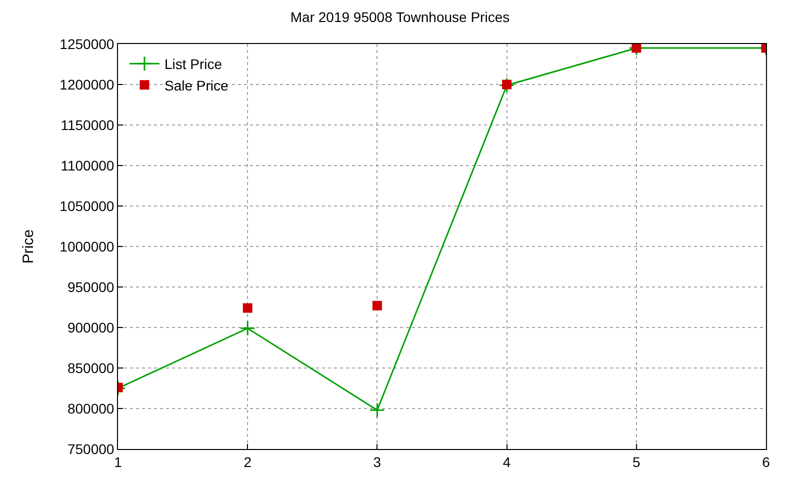 The height and width of the screenshot is (480, 800). Describe the element at coordinates (400, 16) in the screenshot. I see `chart-title: Mar 2019 95008 Townhouse Prices` at that location.